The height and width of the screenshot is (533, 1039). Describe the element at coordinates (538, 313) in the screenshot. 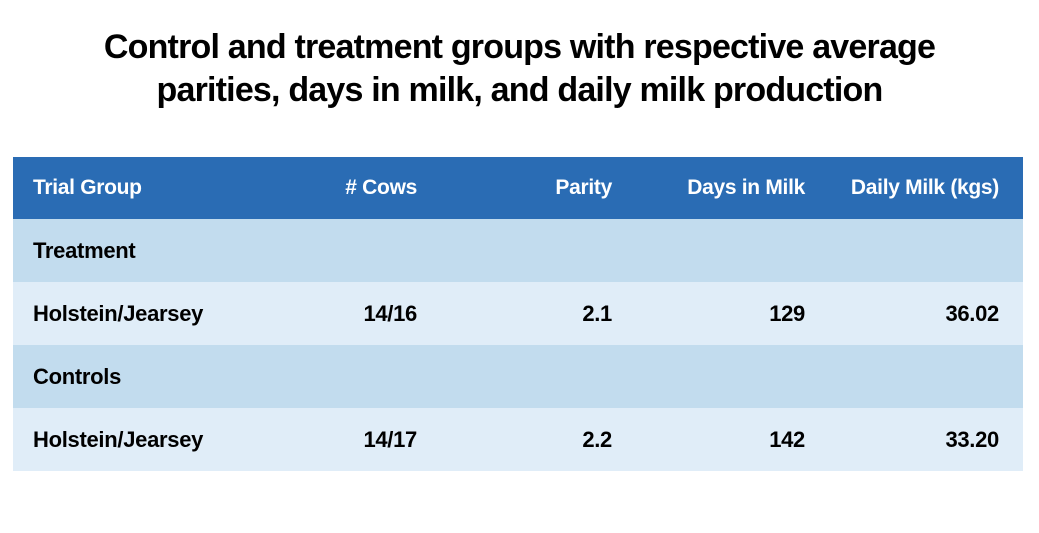

I see `cell-parity: 2.1` at that location.